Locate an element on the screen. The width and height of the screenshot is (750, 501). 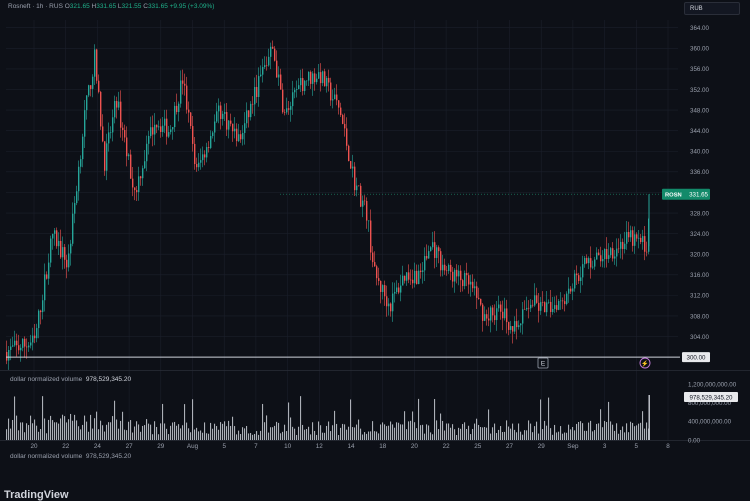
dividend-marker-label: ⚡ is located at coordinates (644, 363).